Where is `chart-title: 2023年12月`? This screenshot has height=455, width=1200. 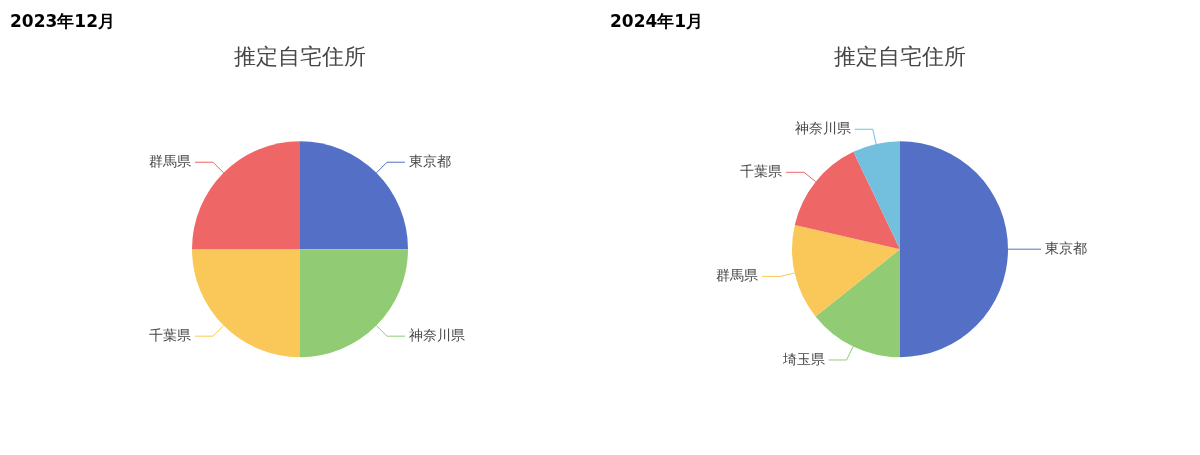 chart-title: 2023年12月 is located at coordinates (62, 21).